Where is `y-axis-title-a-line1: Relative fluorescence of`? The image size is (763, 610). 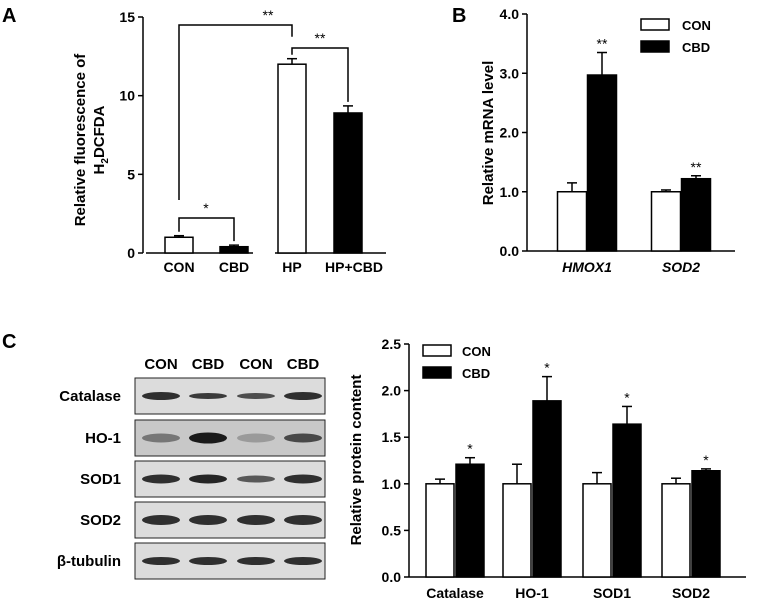
y-axis-title-a-line1: Relative fluorescence of is located at coordinates (80, 140).